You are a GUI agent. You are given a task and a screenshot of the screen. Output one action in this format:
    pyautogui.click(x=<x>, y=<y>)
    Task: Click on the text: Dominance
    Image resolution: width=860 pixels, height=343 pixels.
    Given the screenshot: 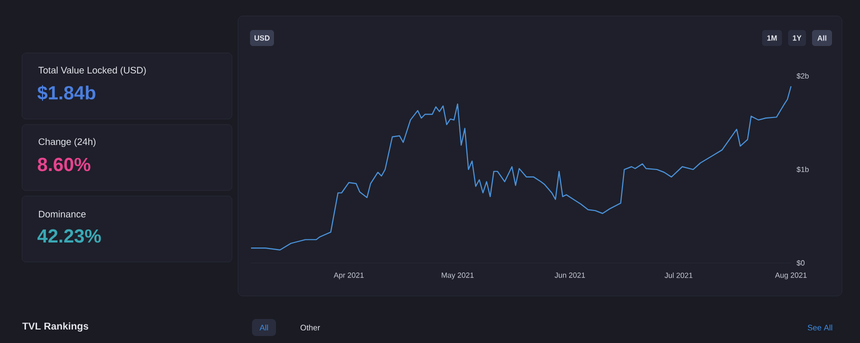 What is the action you would take?
    pyautogui.click(x=62, y=214)
    